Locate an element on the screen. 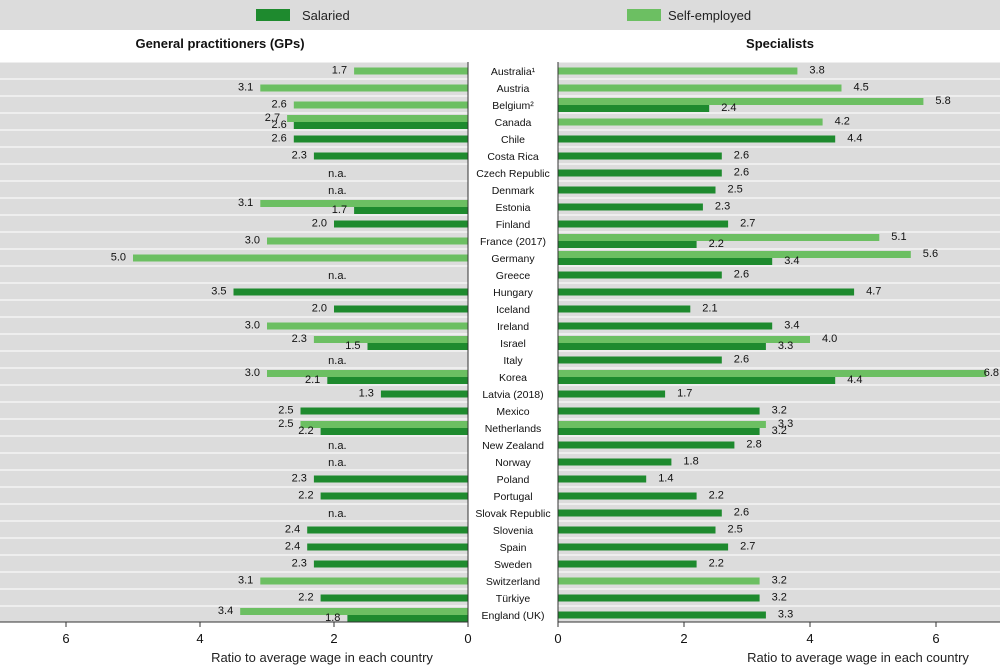 Image resolution: width=1000 pixels, height=665 pixels. category-label: Türkiye is located at coordinates (513, 599).